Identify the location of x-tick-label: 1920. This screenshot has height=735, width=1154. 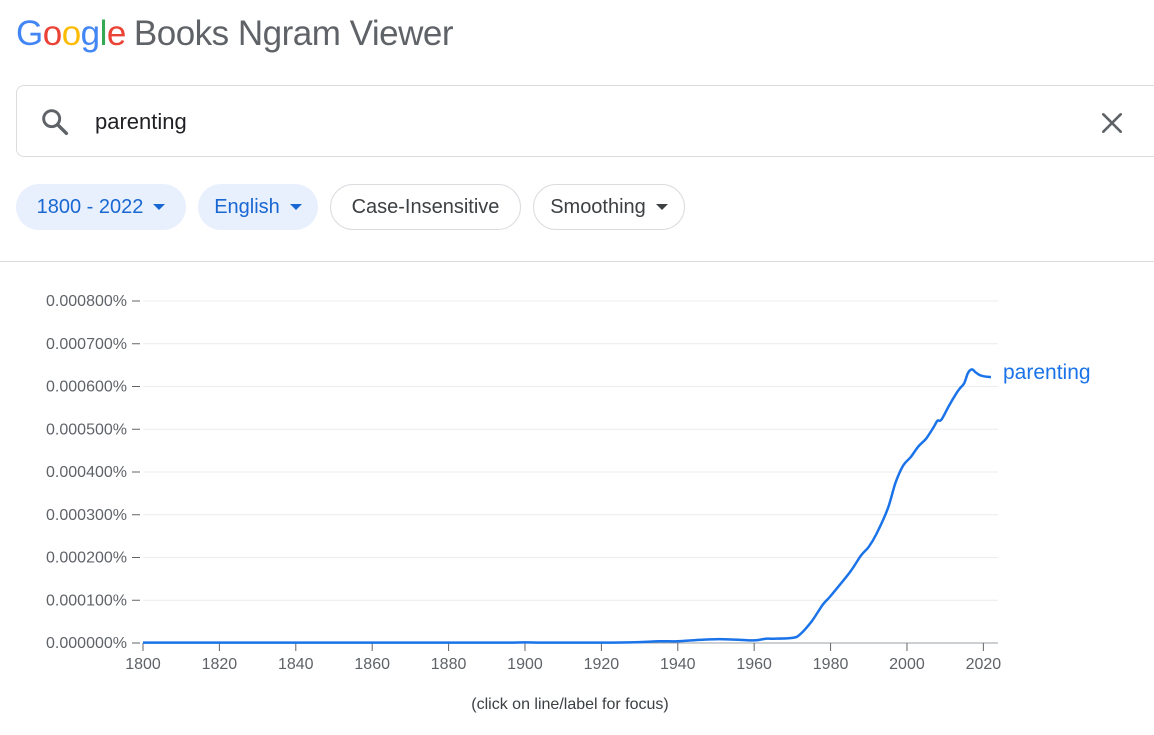
(602, 664).